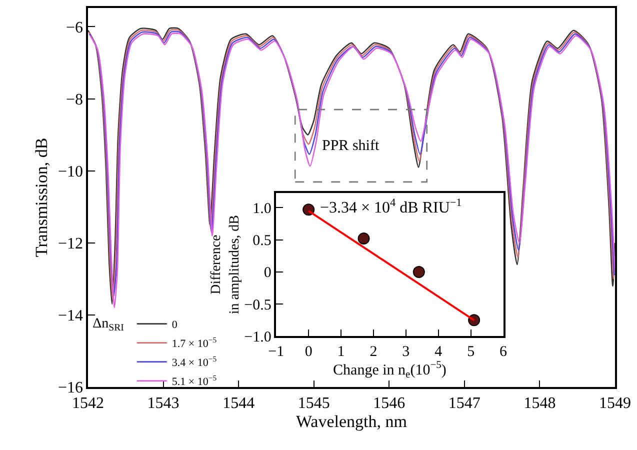 The width and height of the screenshot is (637, 450). What do you see at coordinates (258, 305) in the screenshot?
I see `y-tick-label: −0.5` at bounding box center [258, 305].